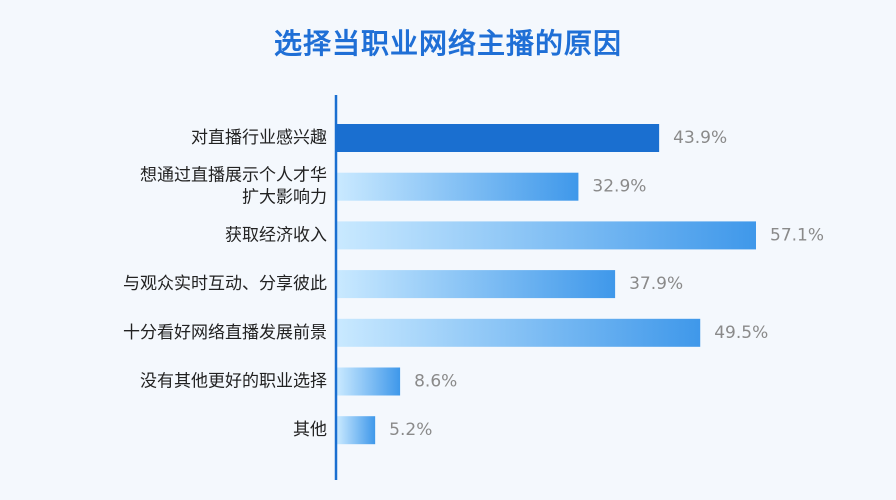 The image size is (896, 500). What do you see at coordinates (656, 284) in the screenshot?
I see `value-label-3: 37.9%` at bounding box center [656, 284].